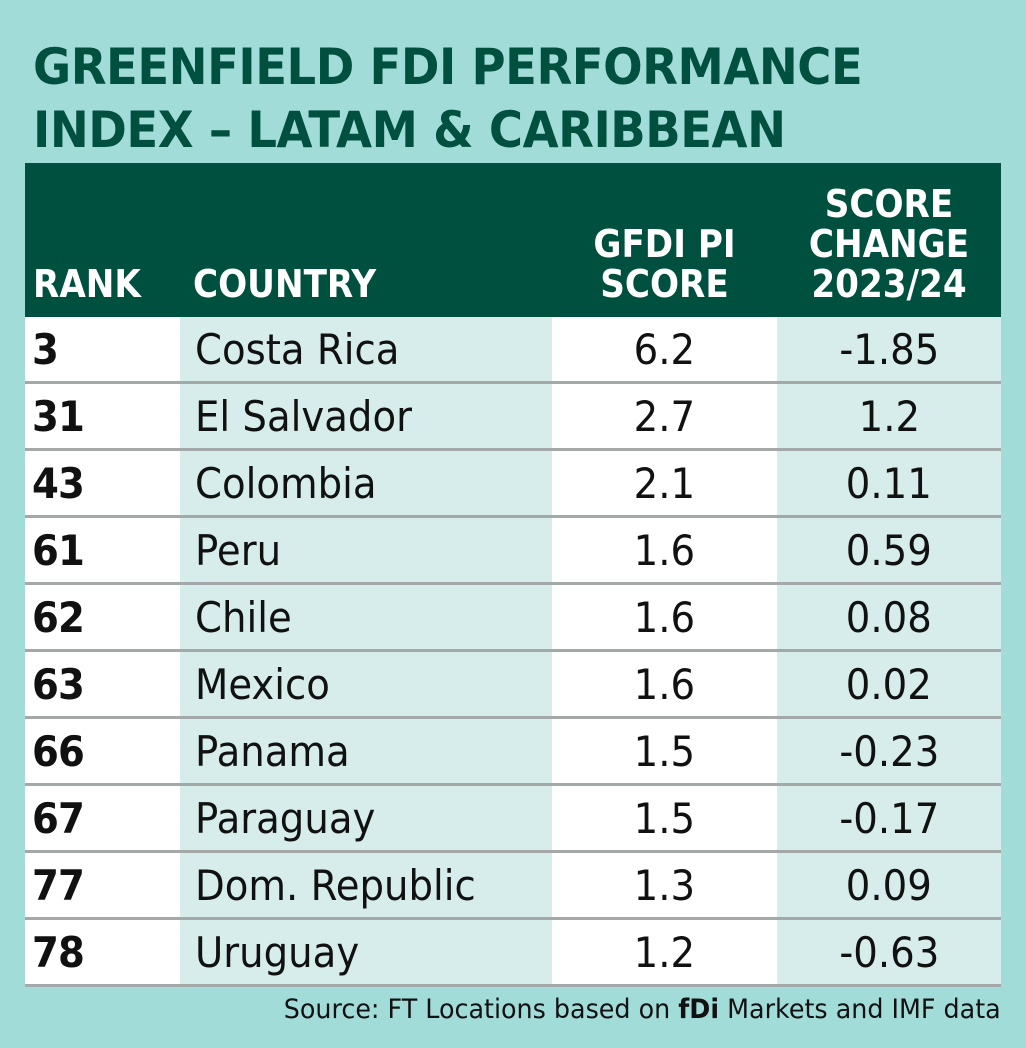 The height and width of the screenshot is (1048, 1026). Describe the element at coordinates (58, 416) in the screenshot. I see `rank-cell-text: 31` at that location.